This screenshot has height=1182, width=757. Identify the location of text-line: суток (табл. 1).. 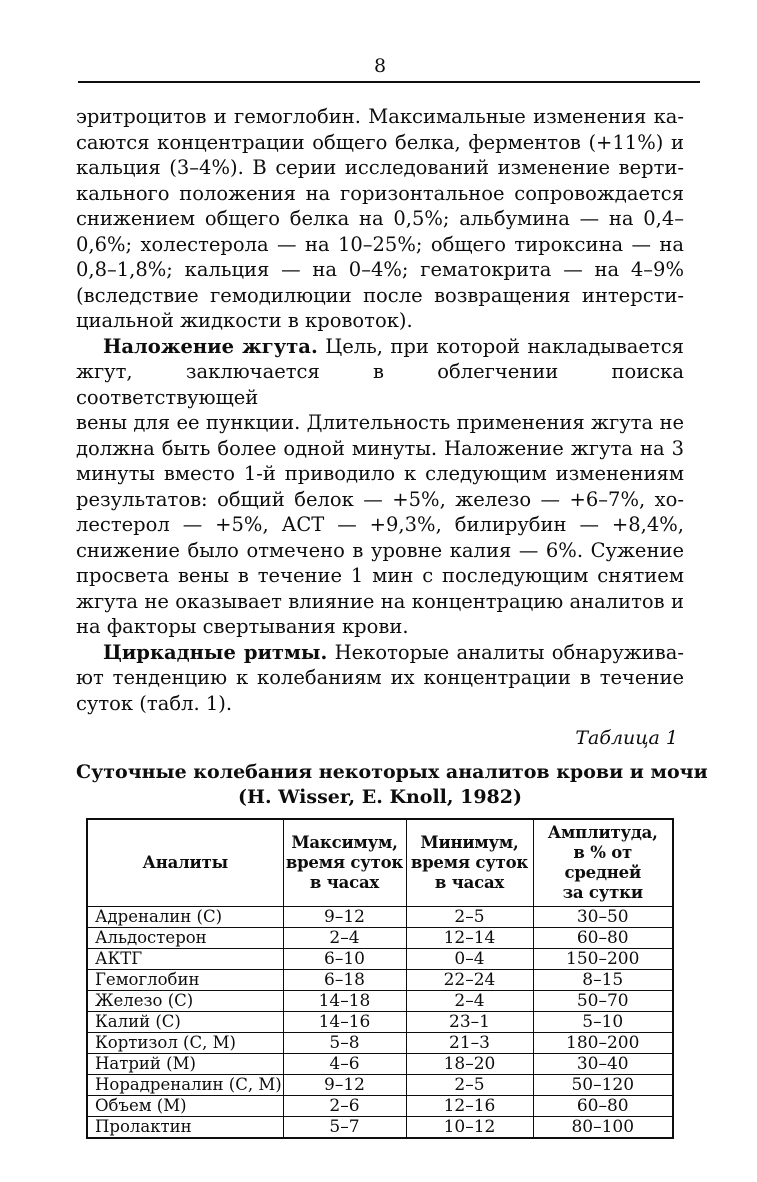
(154, 703).